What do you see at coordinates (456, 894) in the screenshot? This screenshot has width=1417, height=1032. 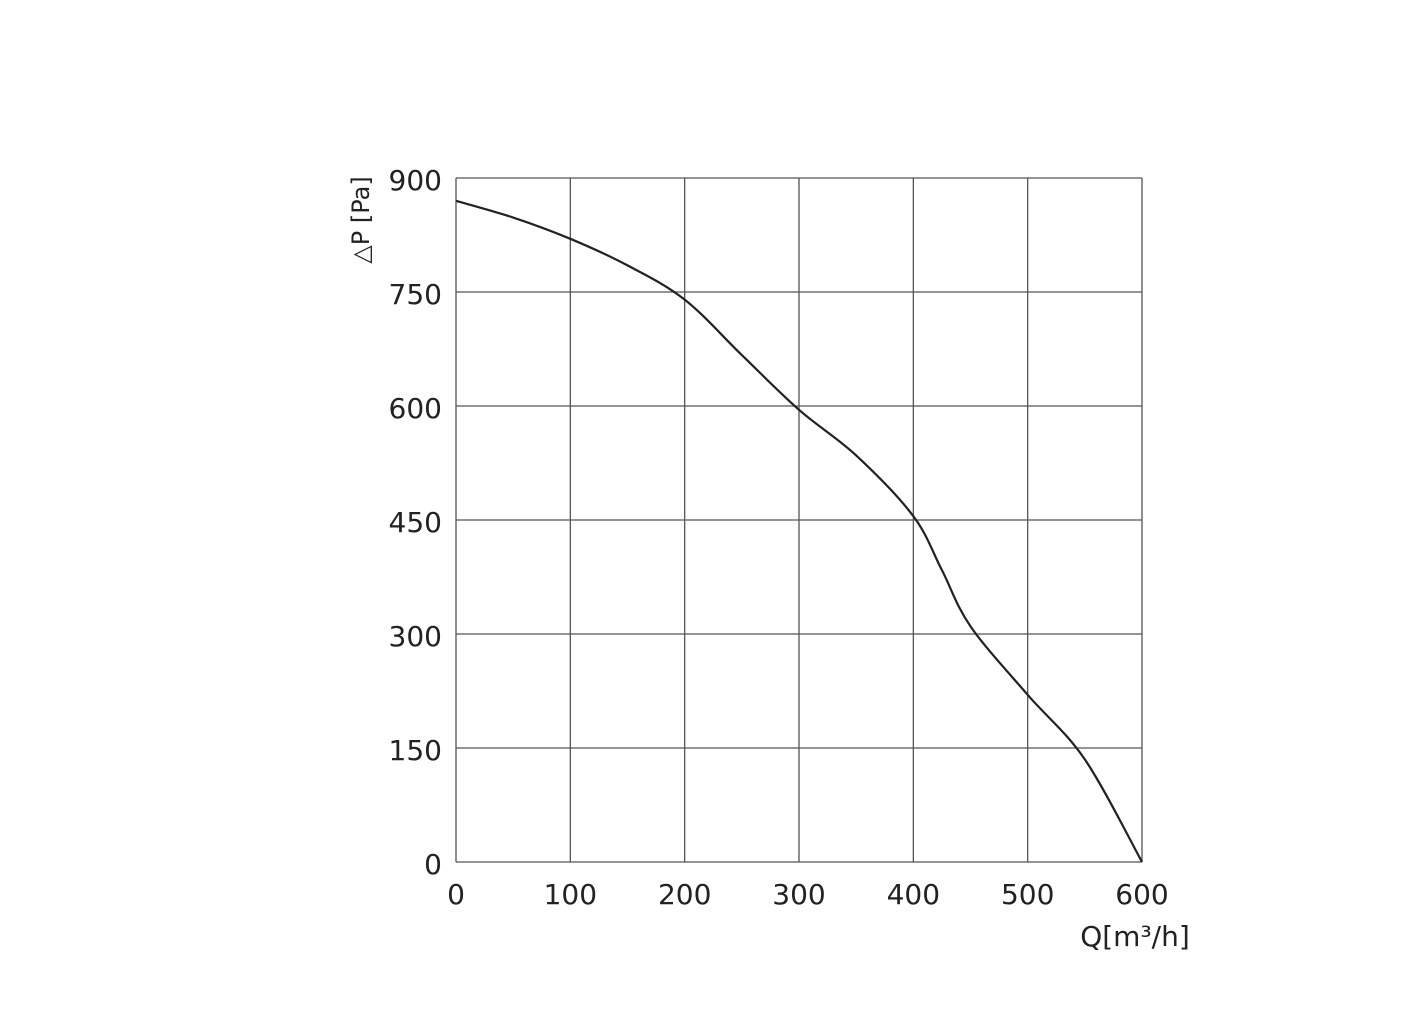 I see `x-tick-label: 0` at bounding box center [456, 894].